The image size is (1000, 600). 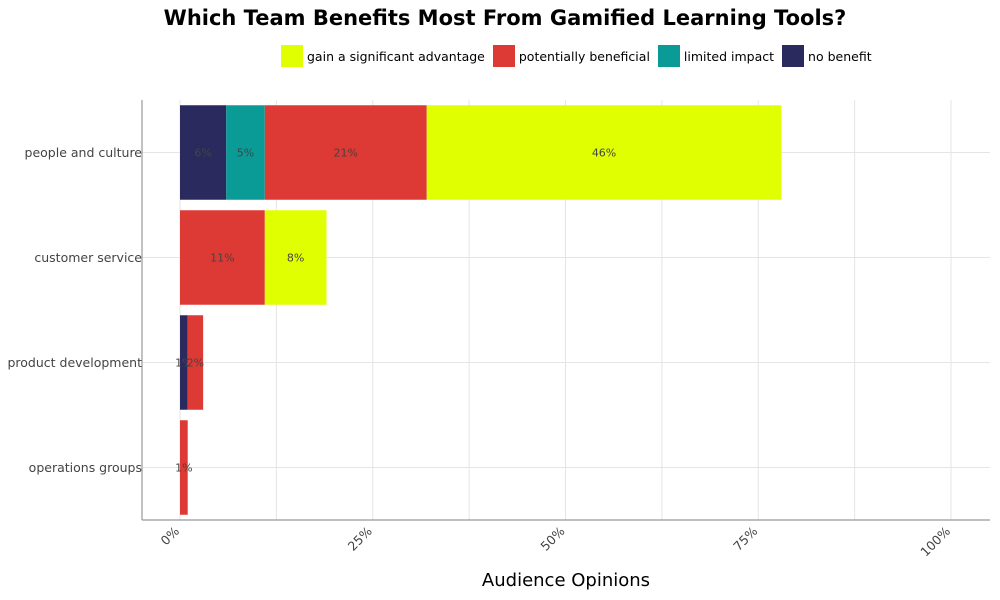 What do you see at coordinates (745, 538) in the screenshot?
I see `x-tick-label: 75%` at bounding box center [745, 538].